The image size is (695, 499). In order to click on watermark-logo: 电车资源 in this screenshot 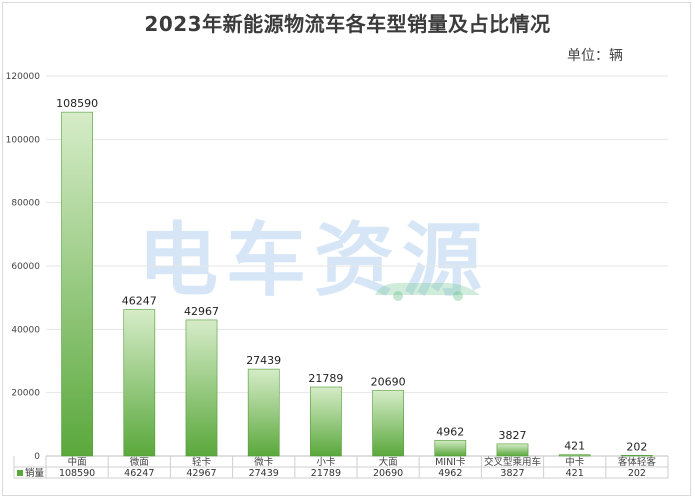, I will do `click(314, 260)`.